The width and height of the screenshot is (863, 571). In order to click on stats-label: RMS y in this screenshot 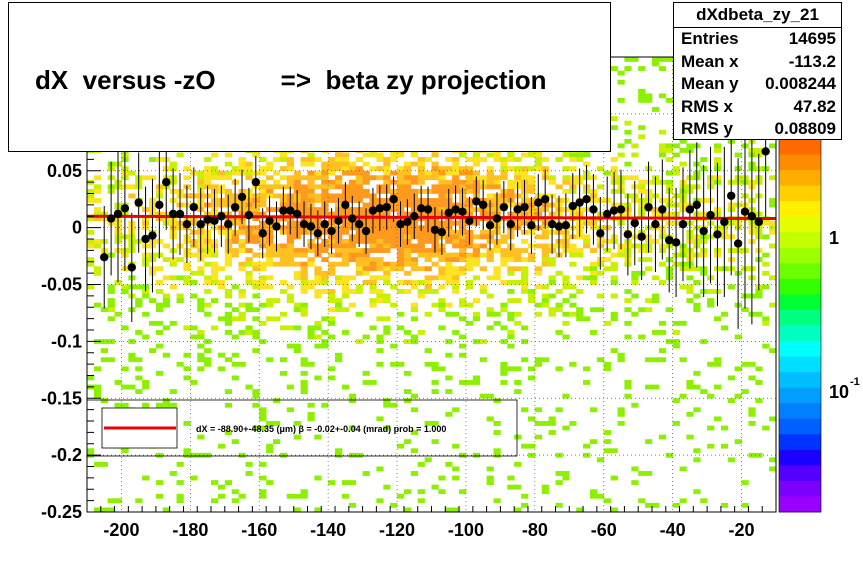, I will do `click(707, 128)`.